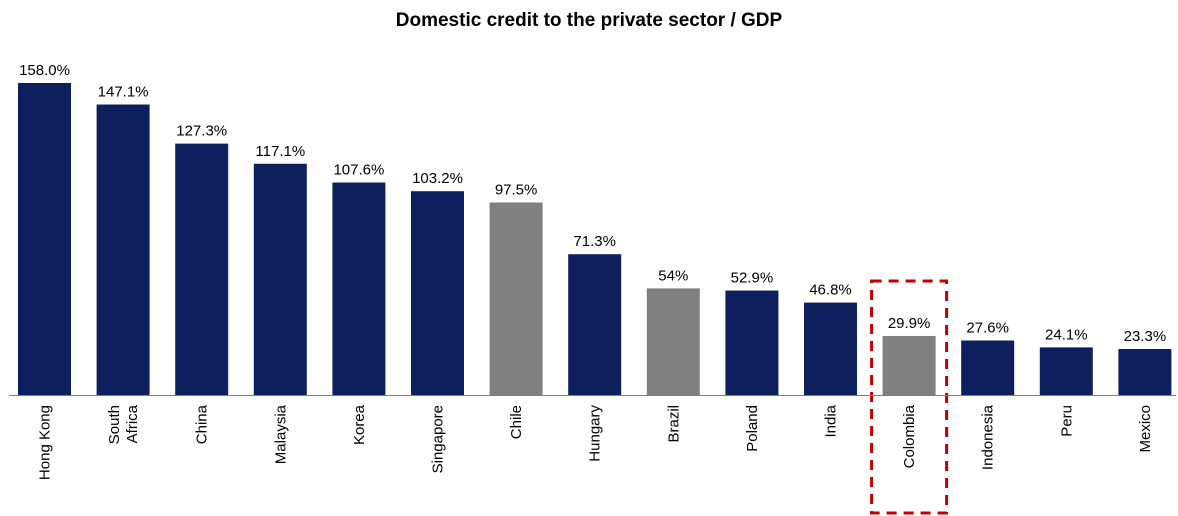  I want to click on value-label-mexico: 23.3%, so click(1145, 336).